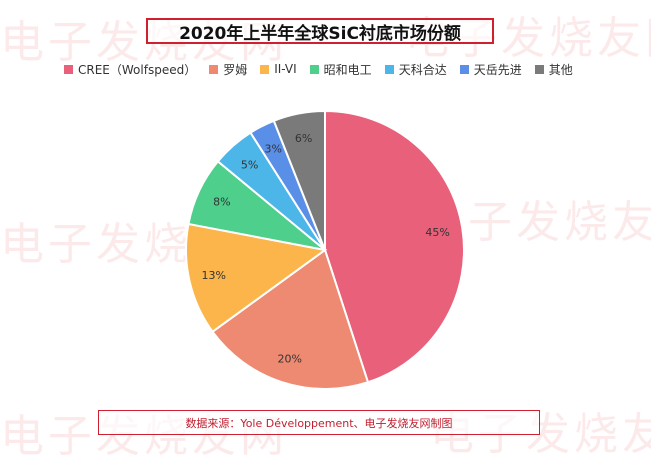 This screenshot has width=651, height=464. I want to click on legend-label: 罗姆, so click(235, 69).